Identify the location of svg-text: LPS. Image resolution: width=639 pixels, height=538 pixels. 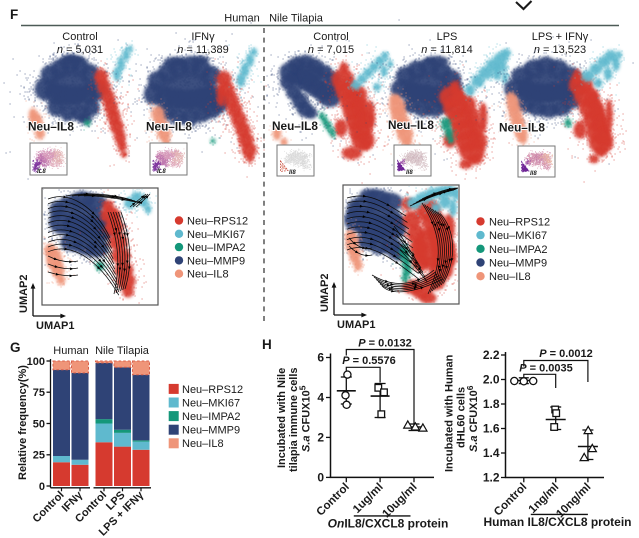
(447, 37).